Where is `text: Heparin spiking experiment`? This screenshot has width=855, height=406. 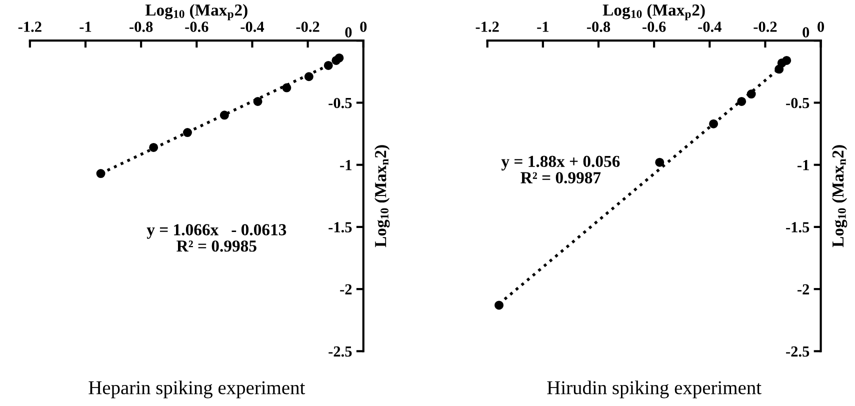 text: Heparin spiking experiment is located at coordinates (197, 389).